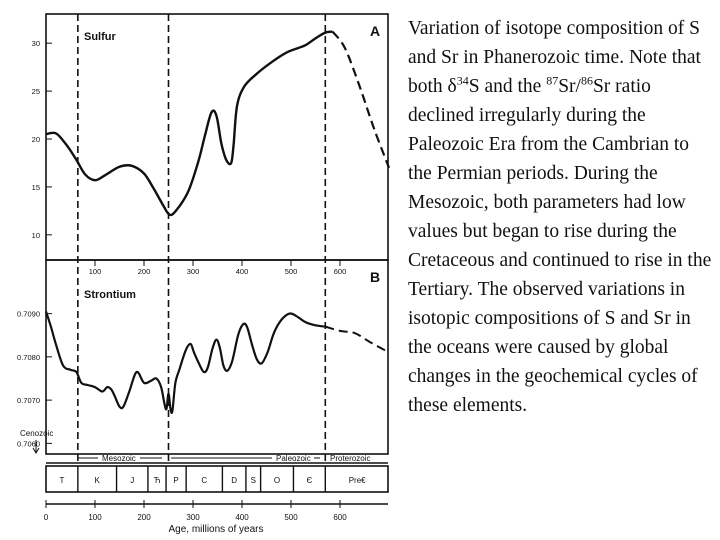 The height and width of the screenshot is (540, 720). Describe the element at coordinates (189, 123) in the screenshot. I see `sulfur-curve` at that location.